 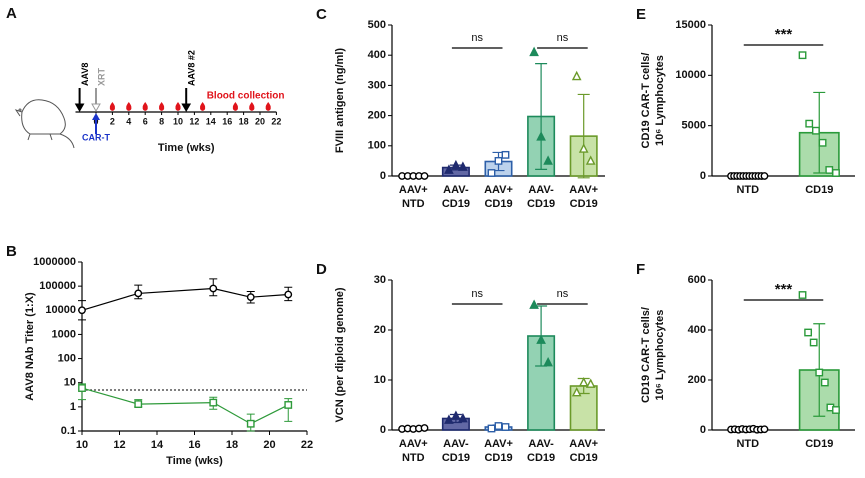 I want to click on y-tick-label: 300, so click(x=377, y=85).